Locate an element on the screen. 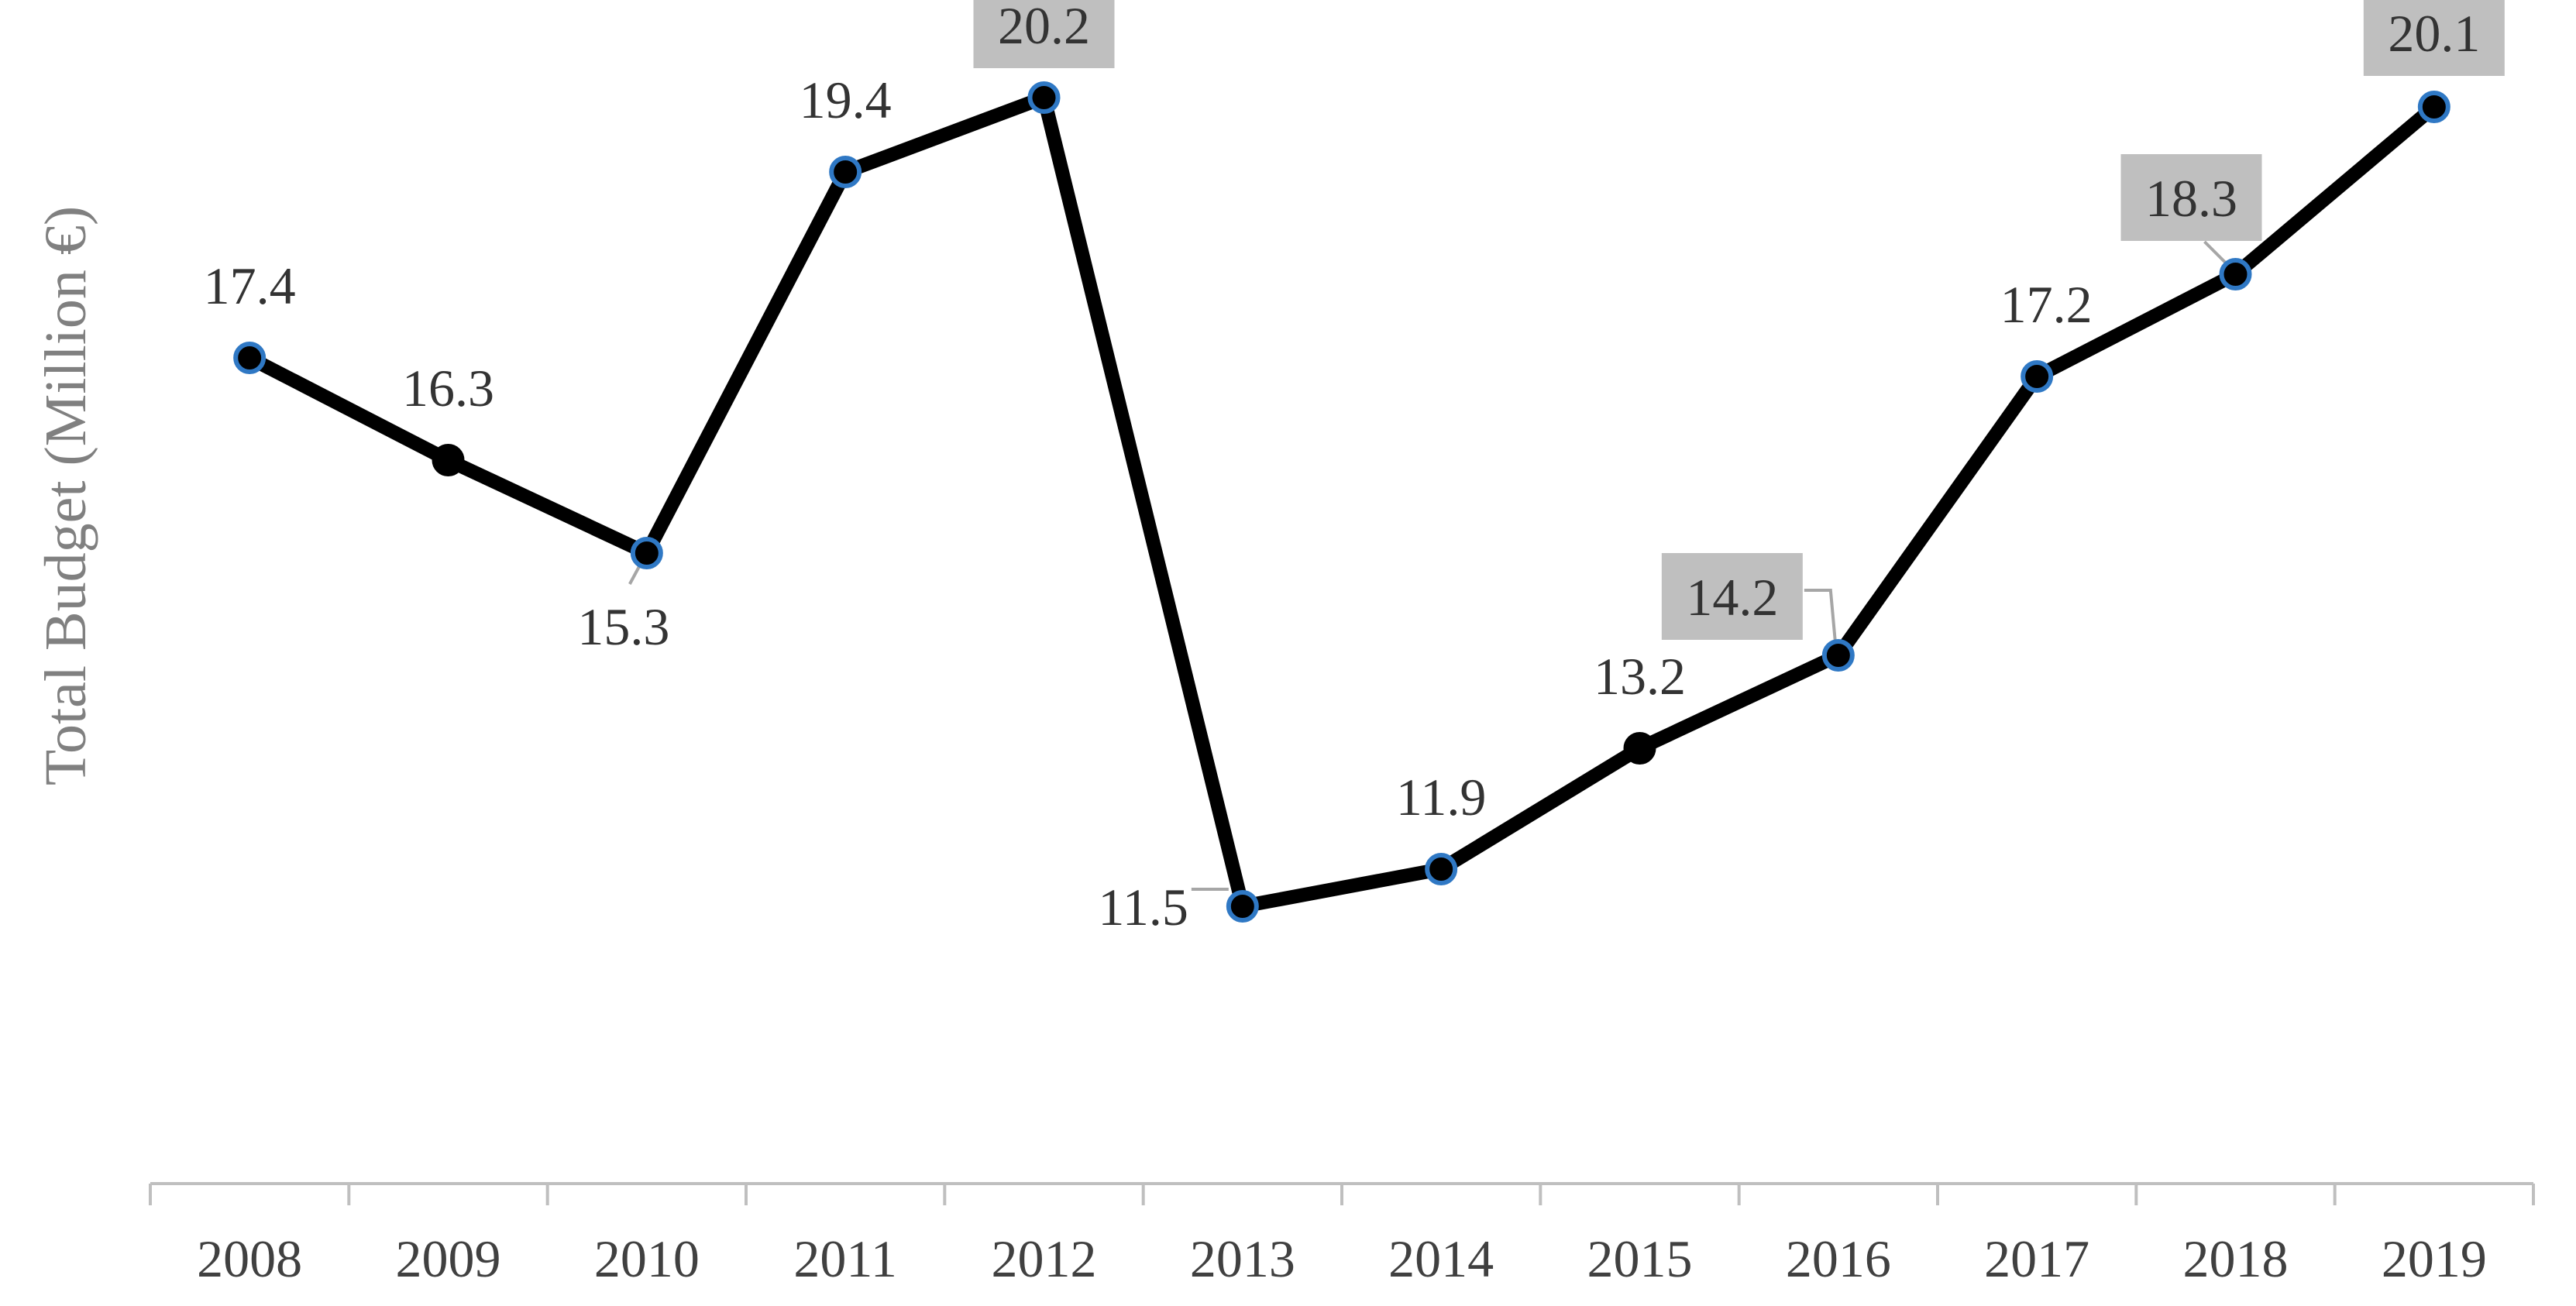 This screenshot has width=2576, height=1306. x-axis is located at coordinates (1342, 1193).